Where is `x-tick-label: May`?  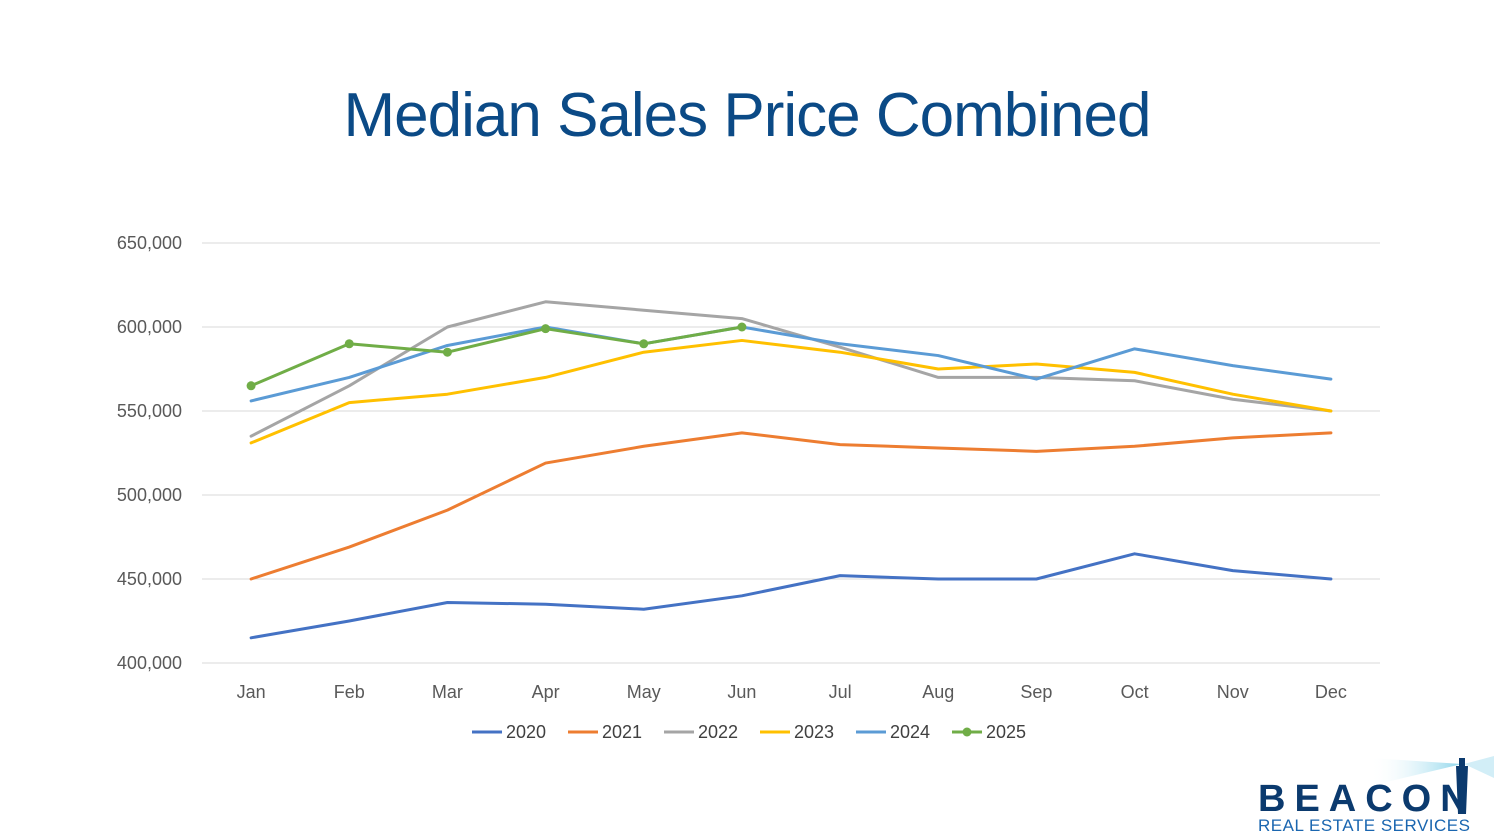 x-tick-label: May is located at coordinates (644, 692).